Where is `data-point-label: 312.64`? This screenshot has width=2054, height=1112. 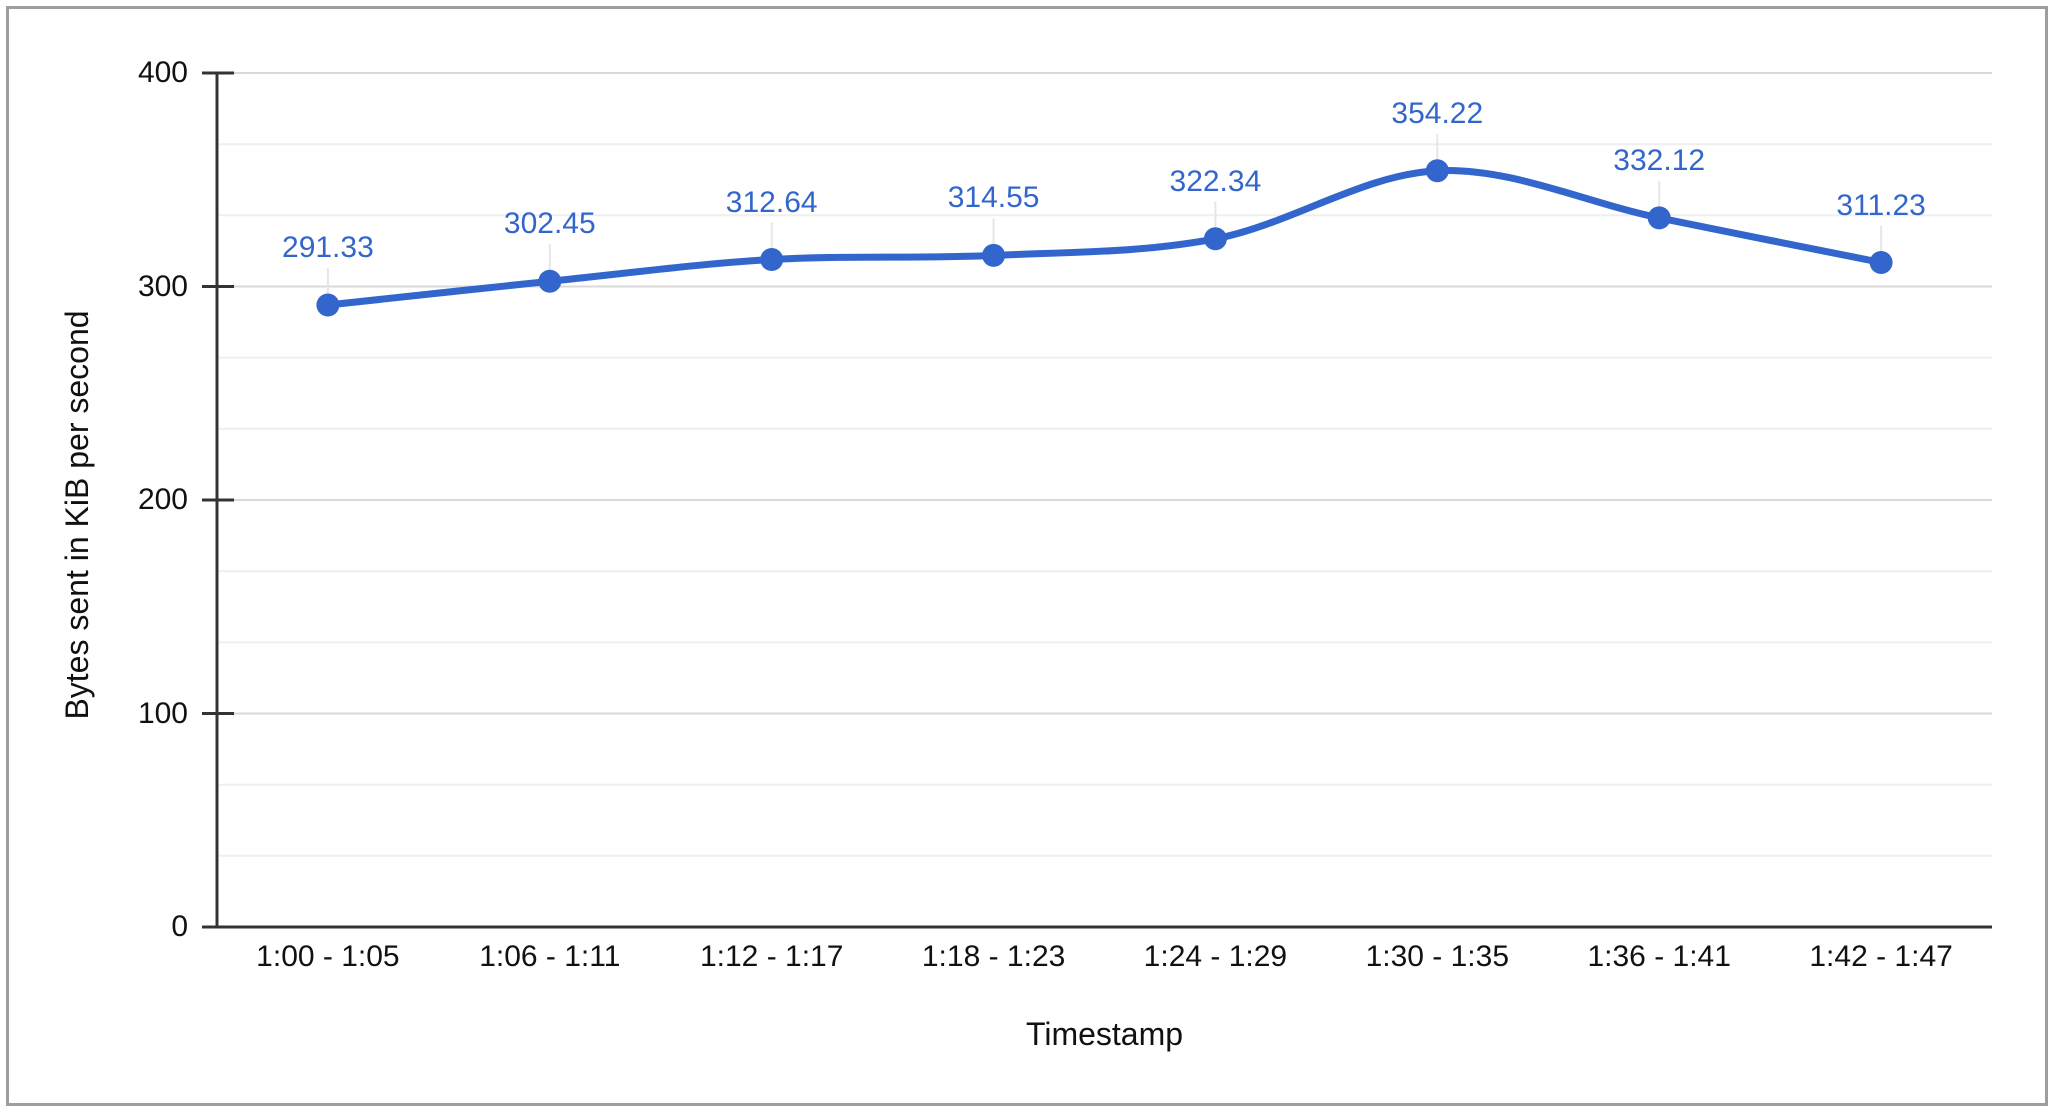
data-point-label: 312.64 is located at coordinates (771, 202).